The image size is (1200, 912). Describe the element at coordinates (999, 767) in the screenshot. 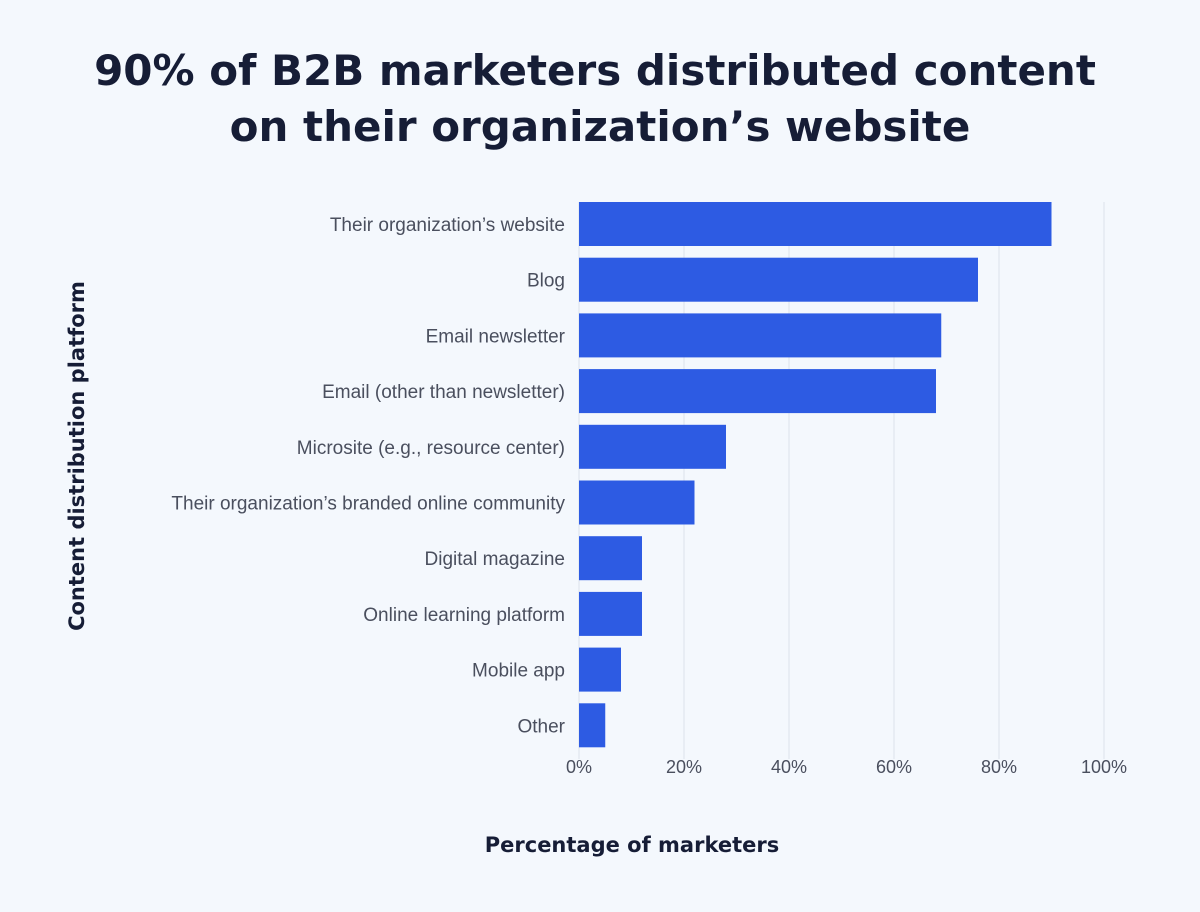

I see `x-tick-label: 80%` at that location.